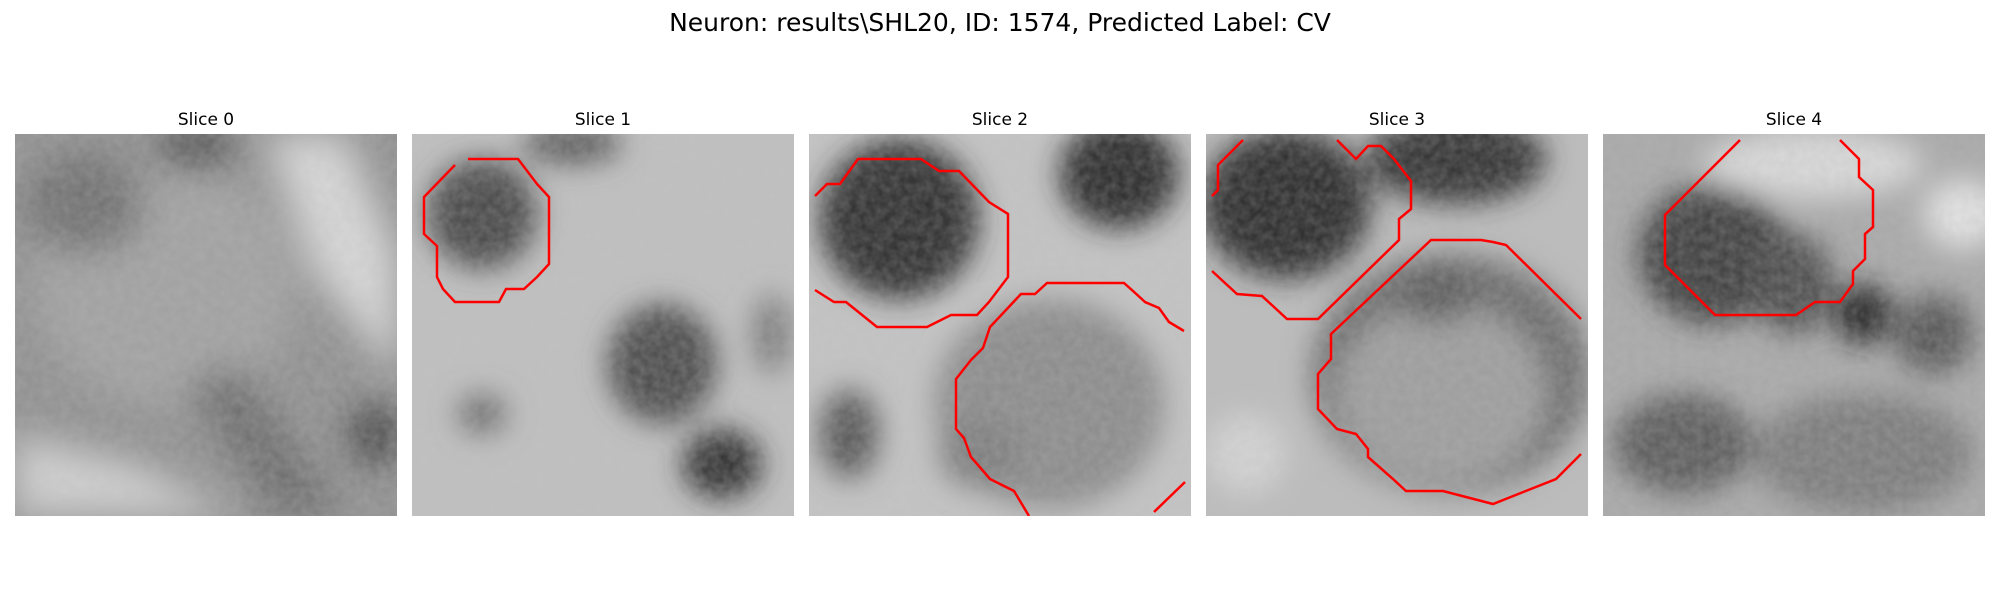  What do you see at coordinates (206, 120) in the screenshot?
I see `slice-title: Slice 0` at bounding box center [206, 120].